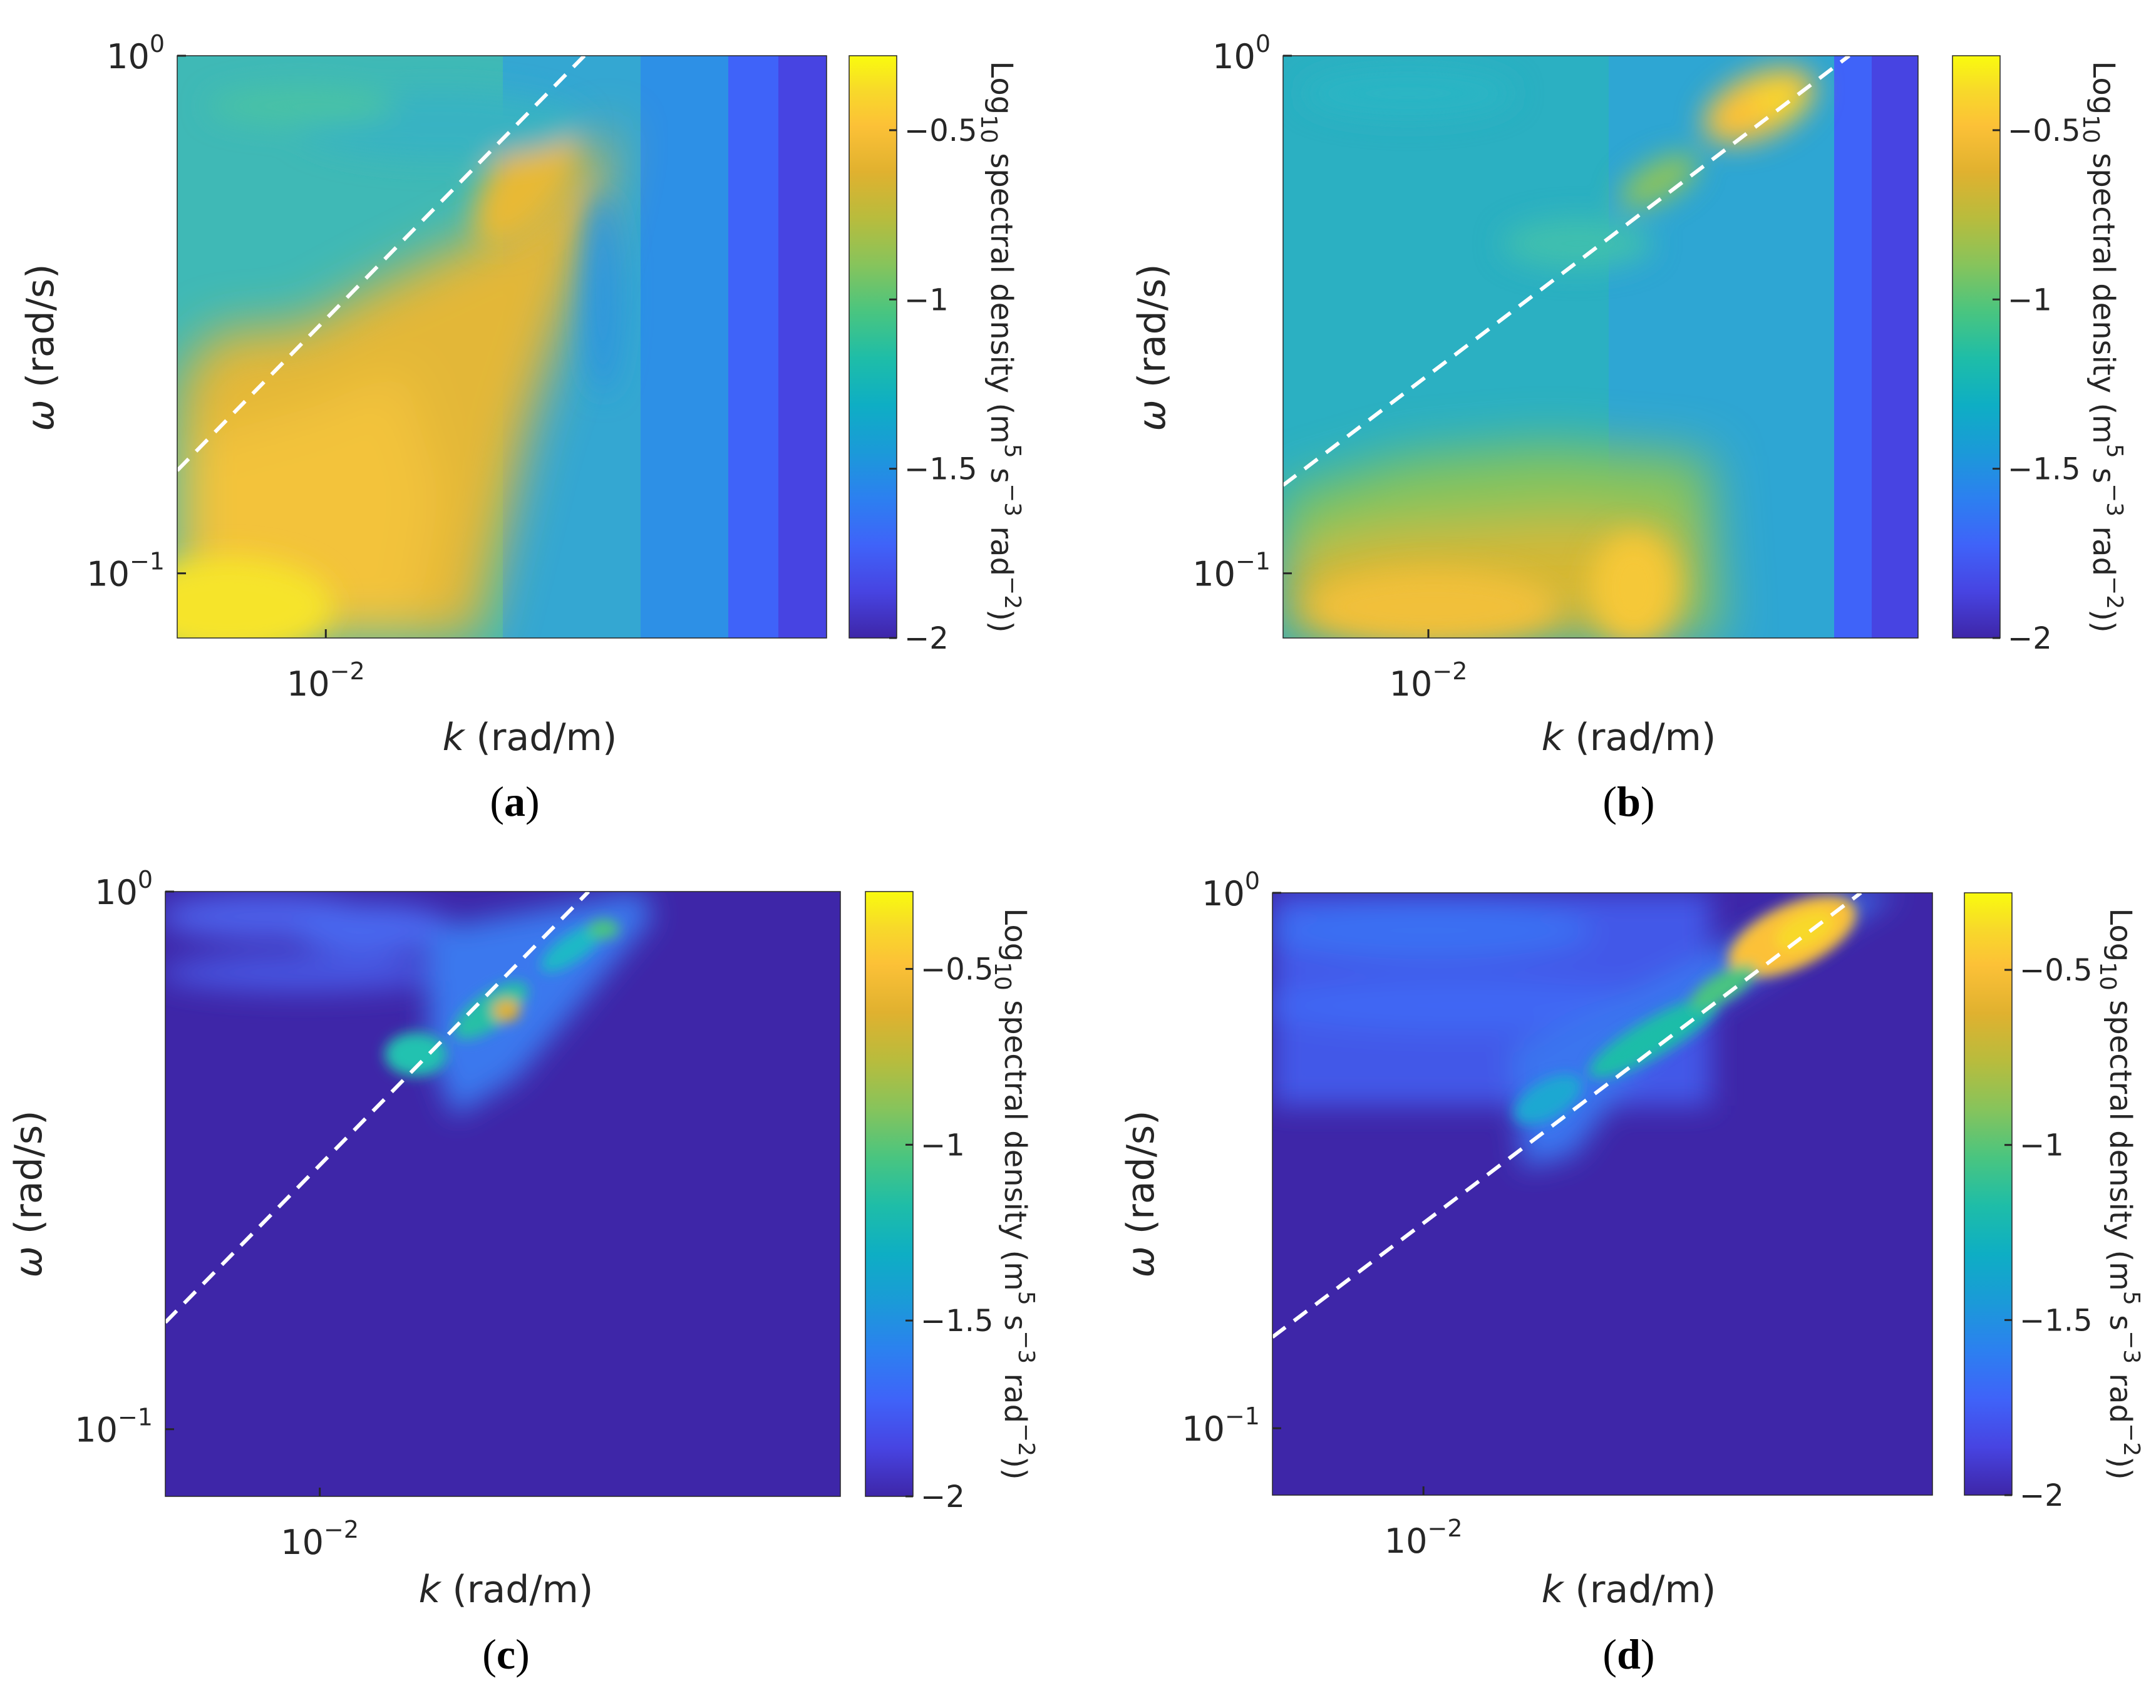 Image resolution: width=2156 pixels, height=1708 pixels. I want to click on x-axis-label-b: k (rad/m), so click(1629, 737).